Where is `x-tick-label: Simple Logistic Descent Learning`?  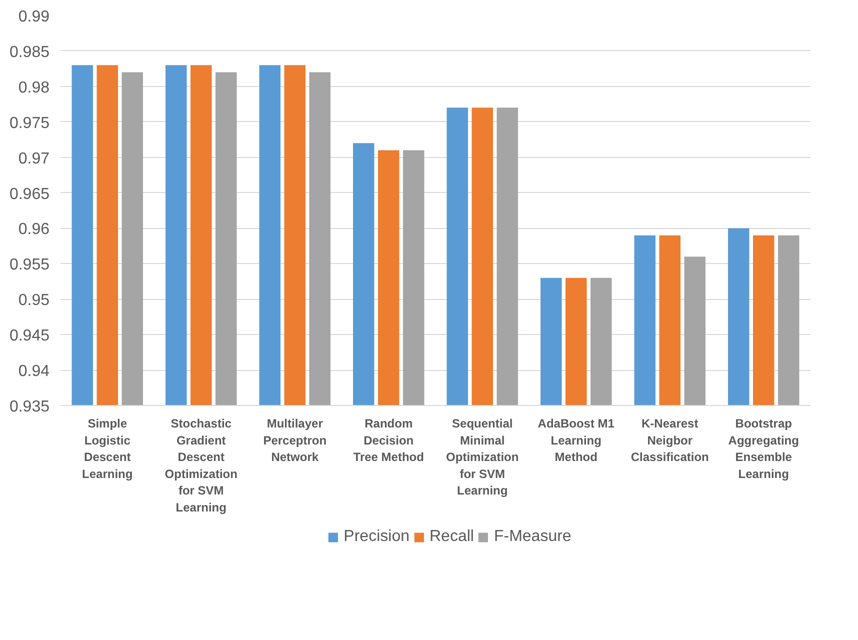 x-tick-label: Simple Logistic Descent Learning is located at coordinates (107, 448).